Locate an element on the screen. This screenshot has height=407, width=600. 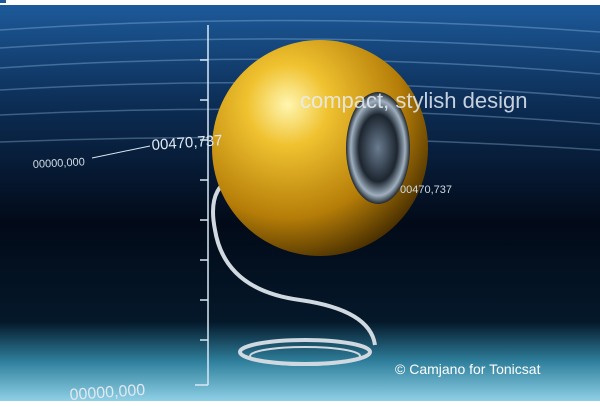
stand is located at coordinates (294, 269).